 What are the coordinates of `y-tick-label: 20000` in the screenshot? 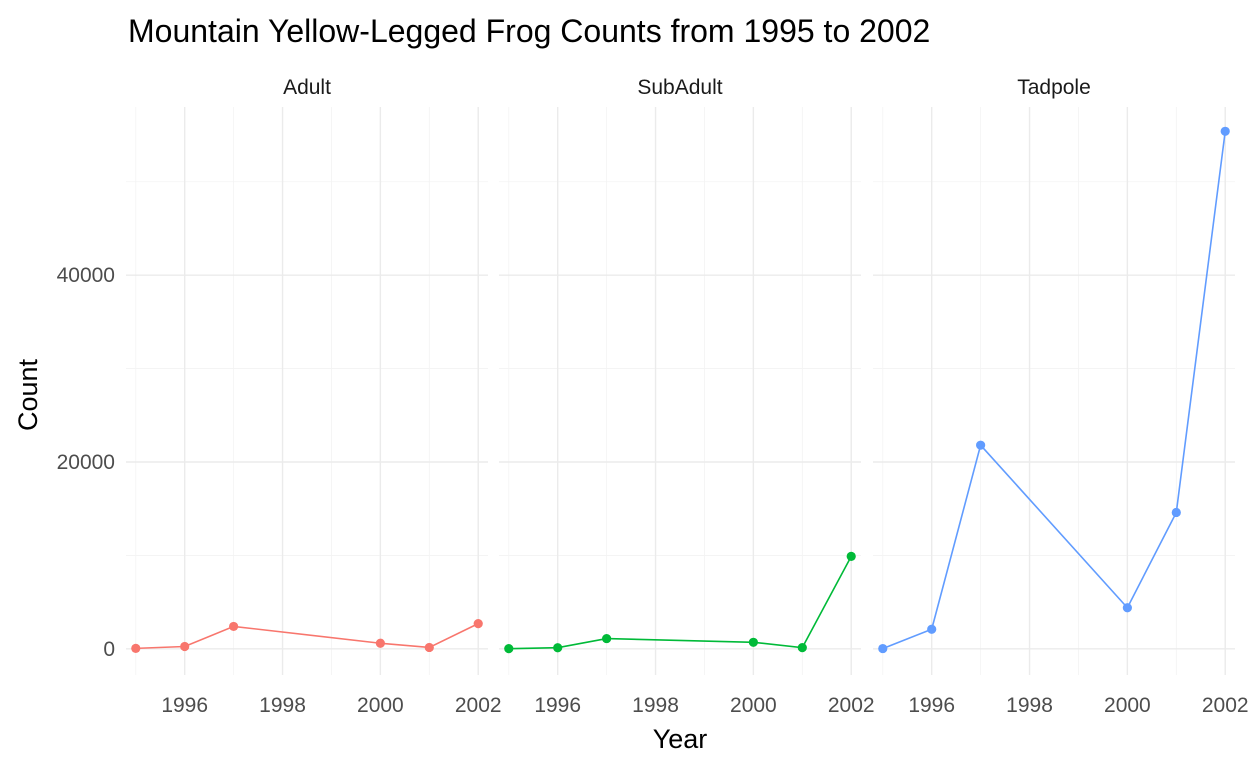 It's located at (86, 462).